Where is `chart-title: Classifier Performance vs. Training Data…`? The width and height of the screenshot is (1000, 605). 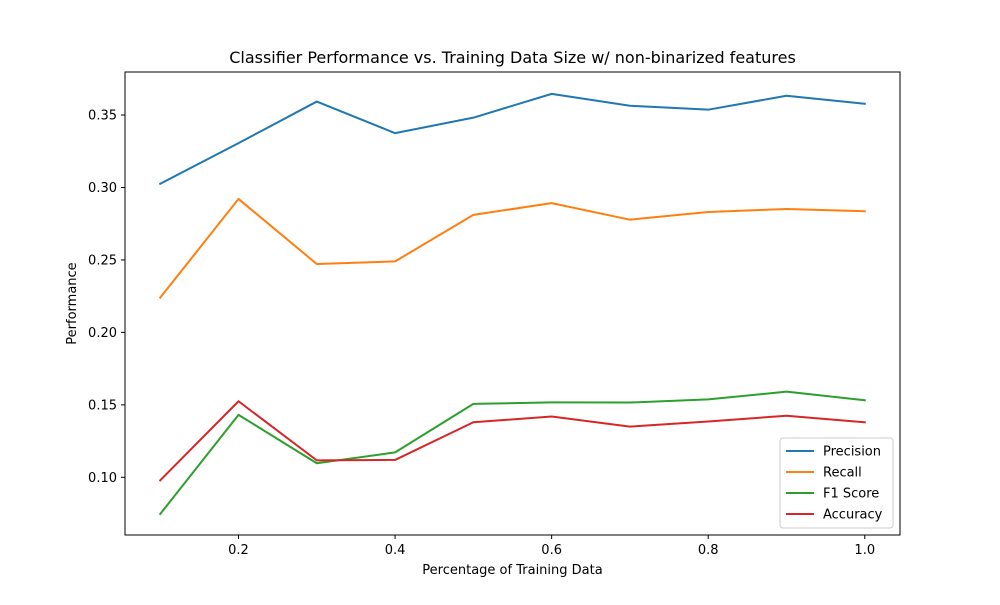 chart-title: Classifier Performance vs. Training Data… is located at coordinates (512, 57).